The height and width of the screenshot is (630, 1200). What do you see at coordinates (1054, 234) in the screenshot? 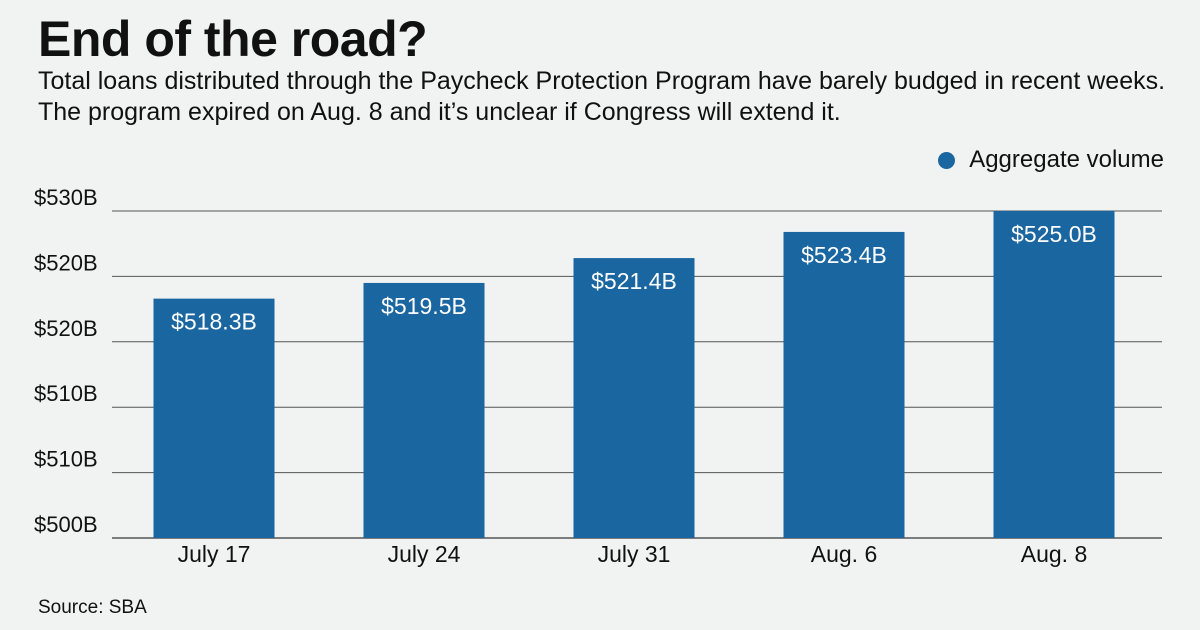
I see `data-label: $525.0B` at bounding box center [1054, 234].